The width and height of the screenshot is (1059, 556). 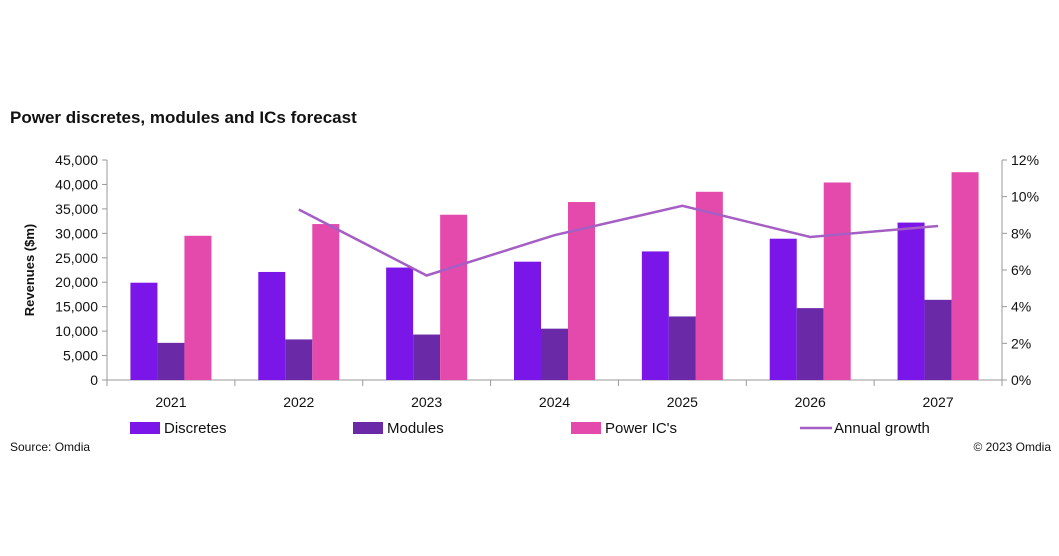 What do you see at coordinates (810, 402) in the screenshot?
I see `x-tick-label: 2026` at bounding box center [810, 402].